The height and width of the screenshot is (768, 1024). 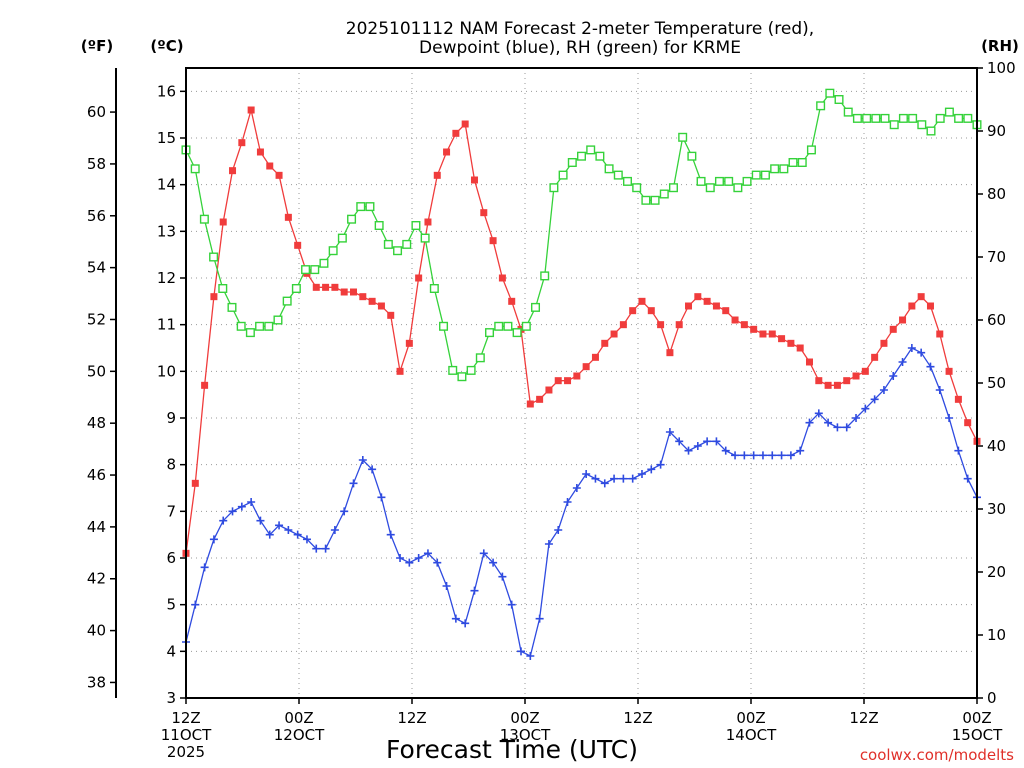 What do you see at coordinates (166, 278) in the screenshot?
I see `celsius-tick-label: 12` at bounding box center [166, 278].